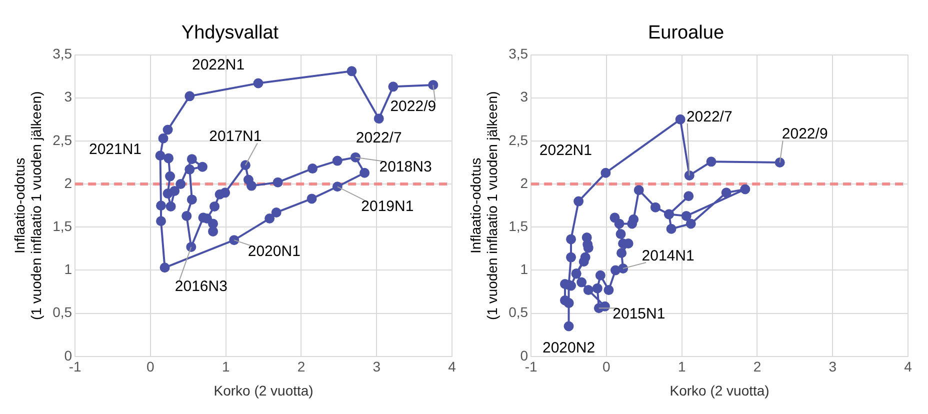 This screenshot has height=414, width=928. What do you see at coordinates (235, 137) in the screenshot?
I see `annotation: 2017N1` at bounding box center [235, 137].